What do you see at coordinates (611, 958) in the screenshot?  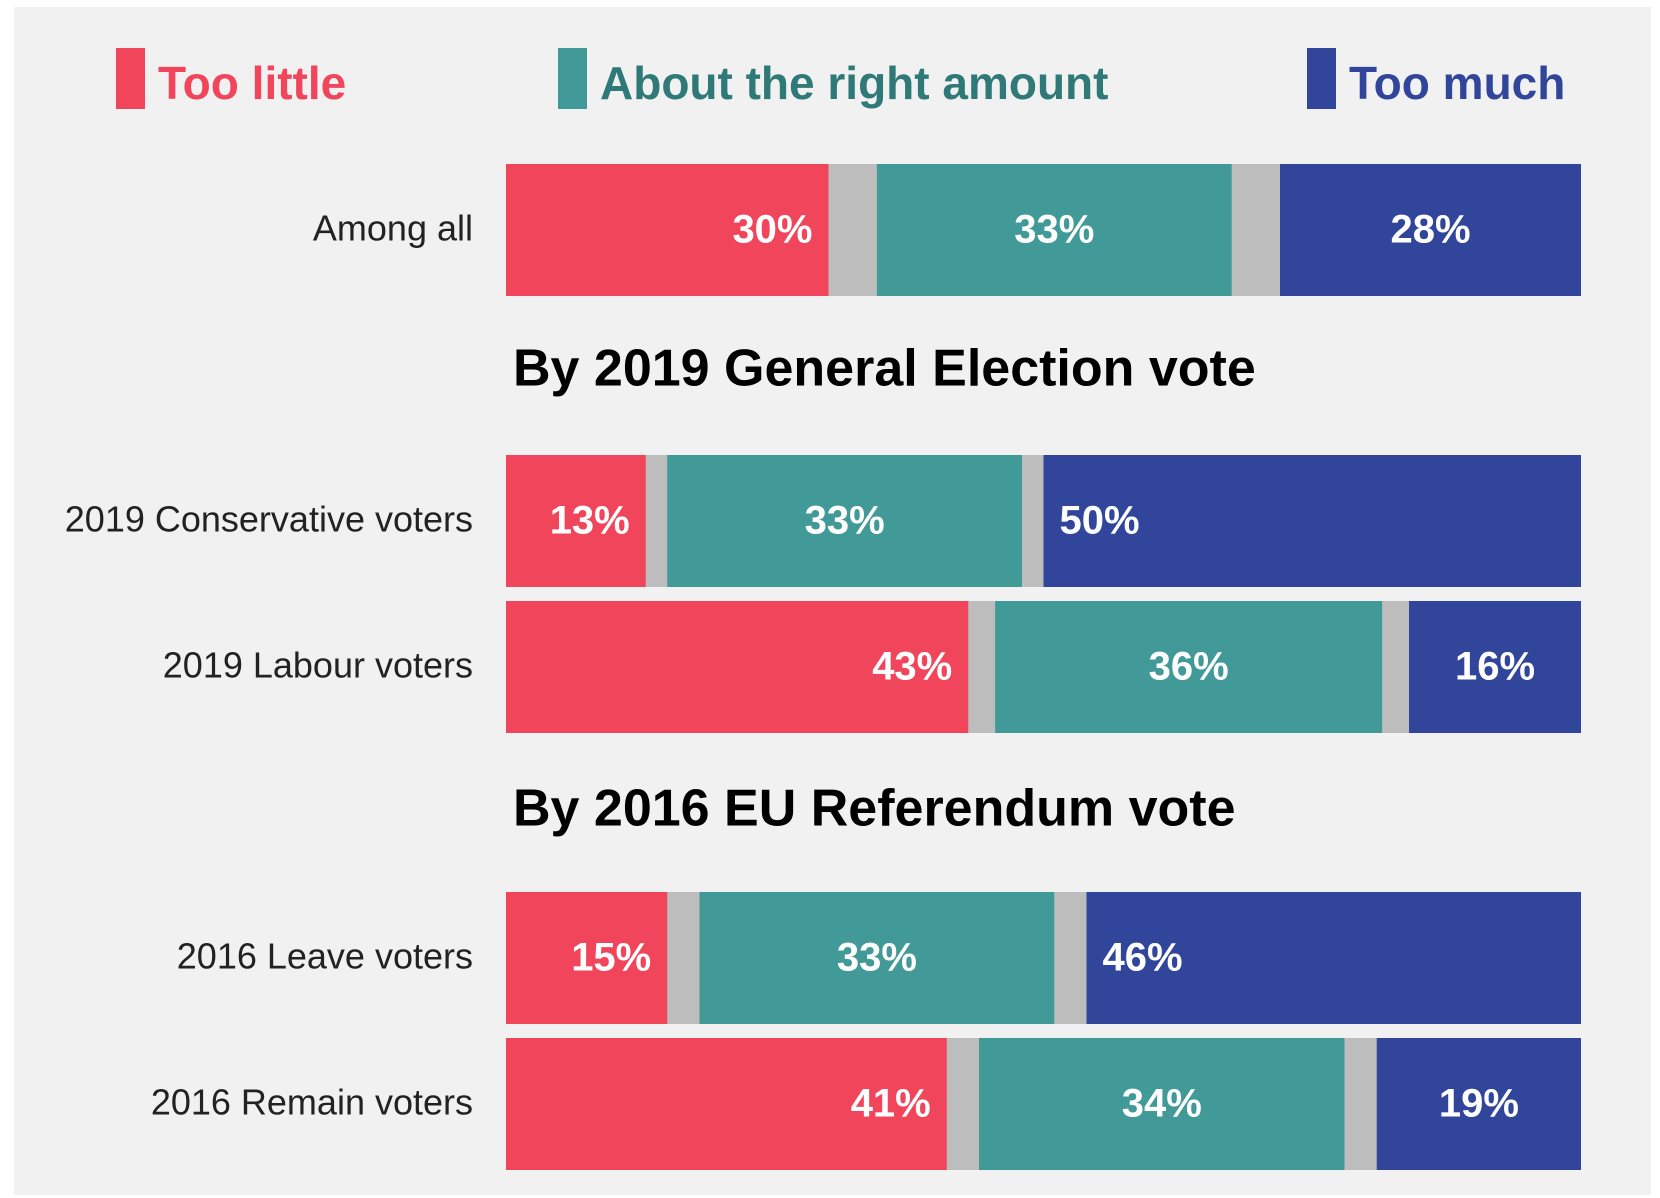 I see `data-label: 15%` at bounding box center [611, 958].